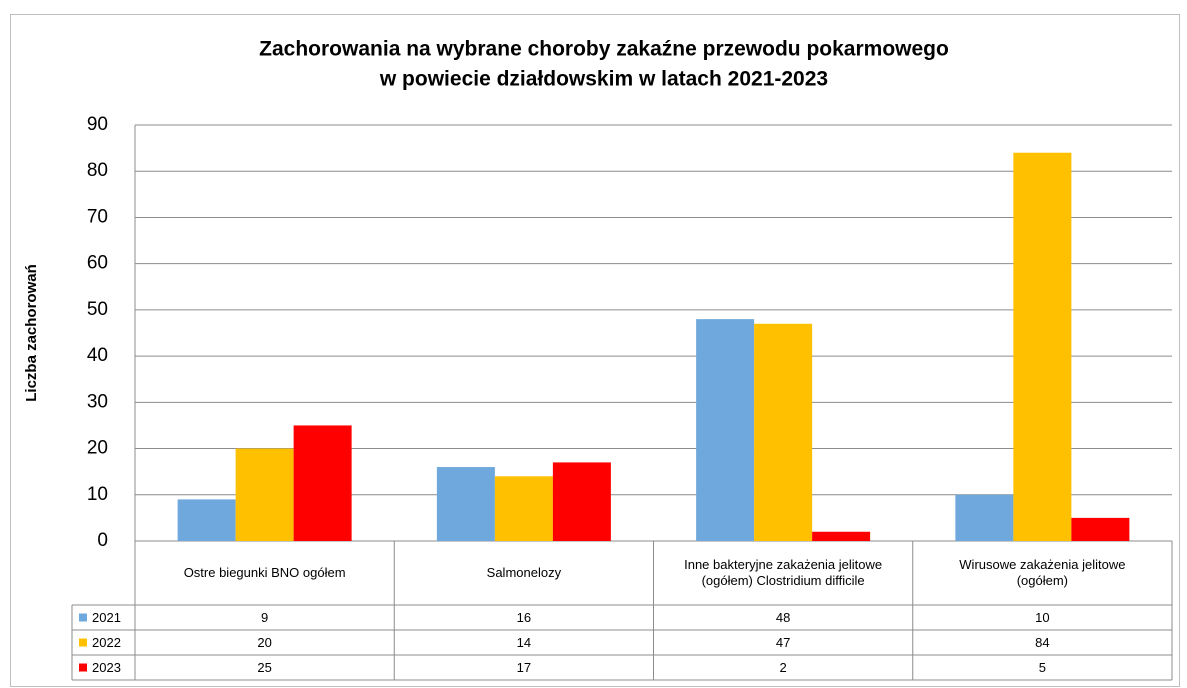 This screenshot has width=1187, height=688. I want to click on category-label: Wirusowe zakażenia jelitowe (ogółem), so click(1042, 572).